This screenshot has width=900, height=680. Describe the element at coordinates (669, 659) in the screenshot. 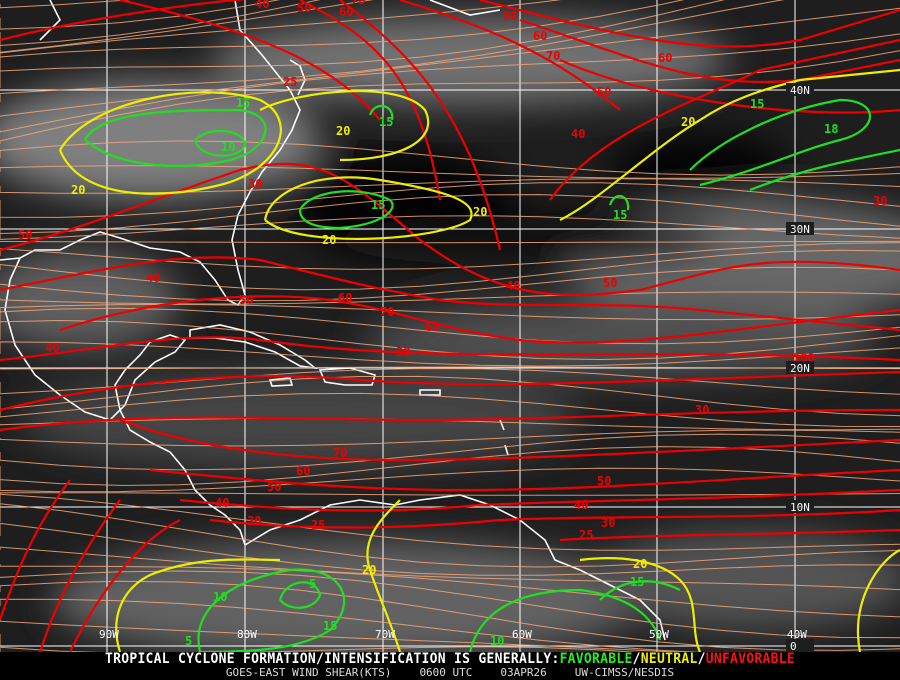

I see `neutral-label: NEUTRAL` at that location.